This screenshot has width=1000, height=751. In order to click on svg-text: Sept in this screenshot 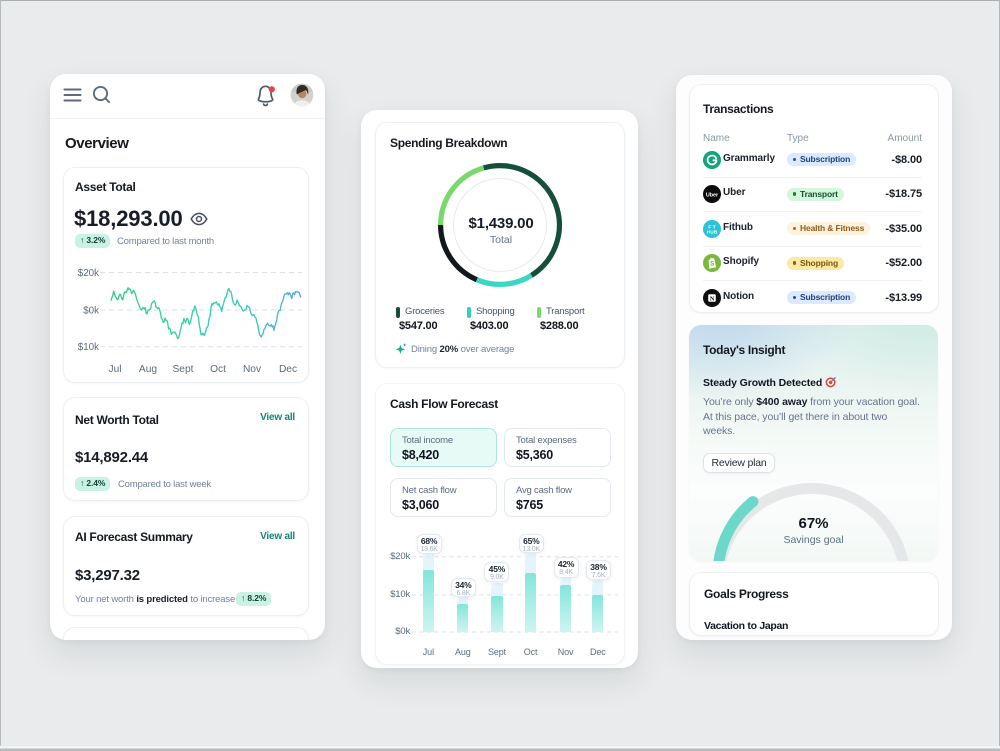, I will do `click(183, 369)`.